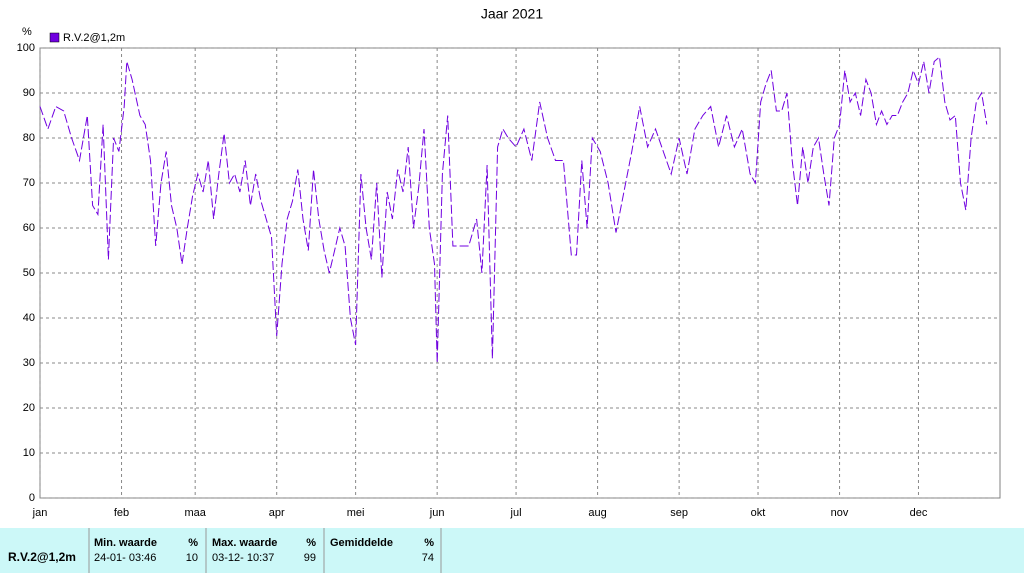  What do you see at coordinates (42, 557) in the screenshot?
I see `row-label: R.V.2@1,2m` at bounding box center [42, 557].